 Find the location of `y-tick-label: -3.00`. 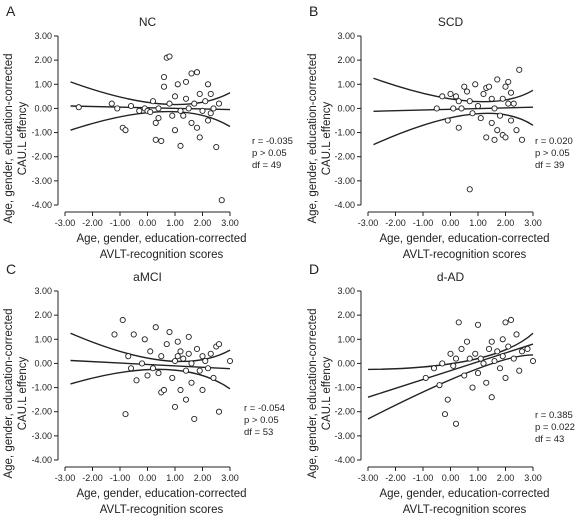

y-tick-label: -3.00 is located at coordinates (41, 181).